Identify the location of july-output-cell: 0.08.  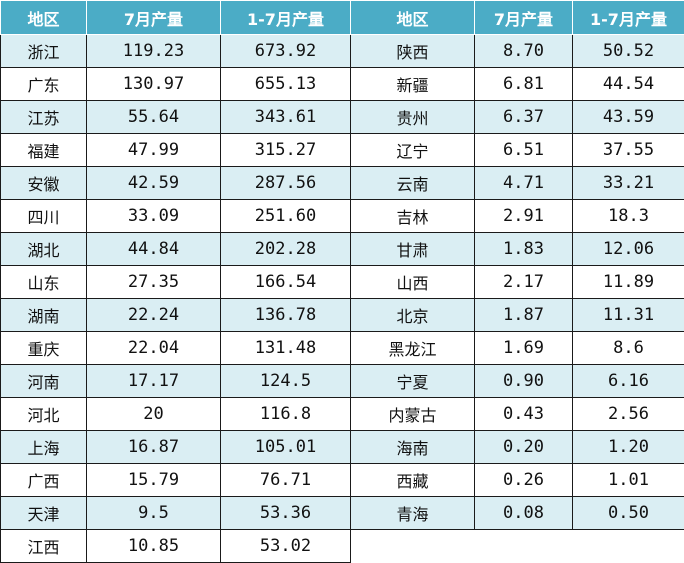
(523, 513).